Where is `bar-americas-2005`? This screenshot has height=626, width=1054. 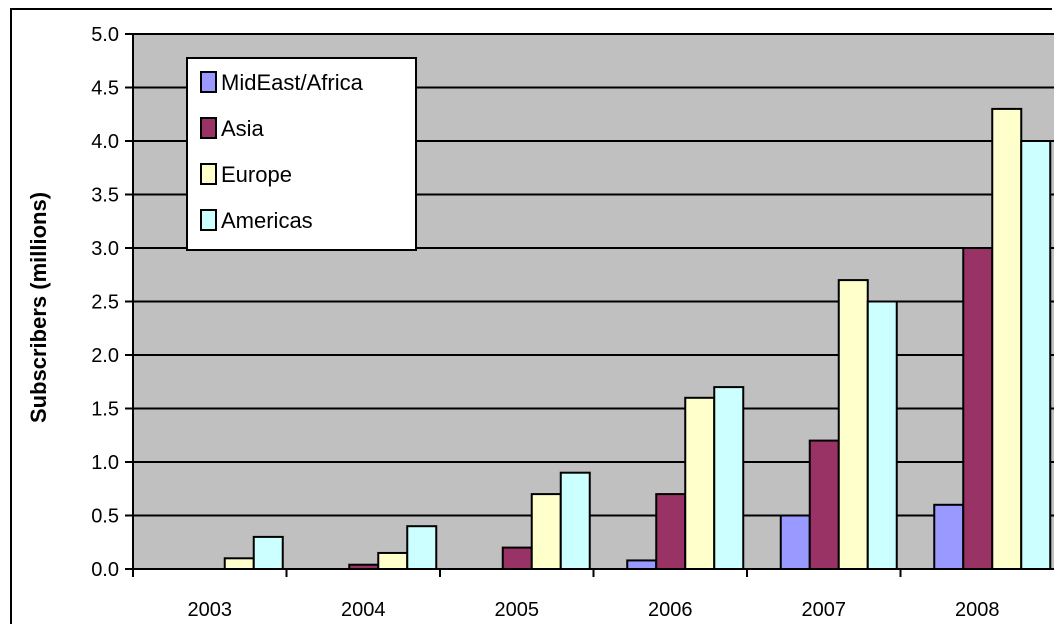 bar-americas-2005 is located at coordinates (575, 521).